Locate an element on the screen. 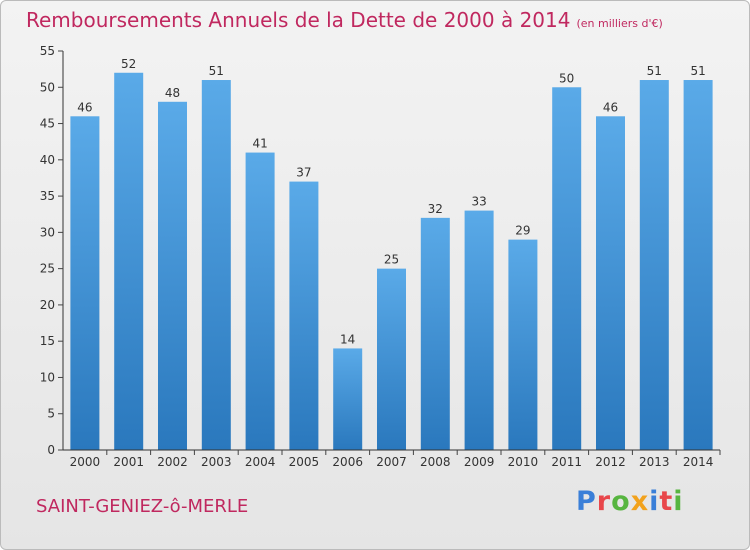 This screenshot has width=750, height=550. proxiti-logo: Proxiti is located at coordinates (630, 501).